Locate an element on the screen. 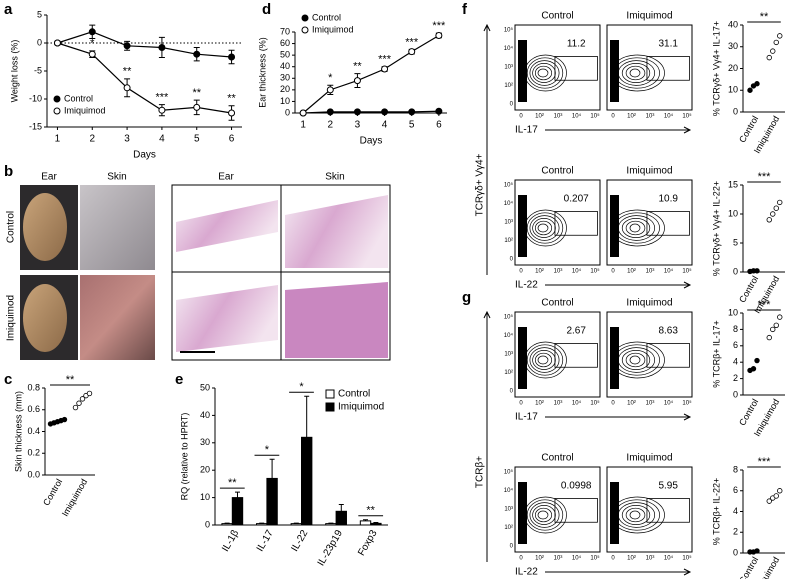 The image size is (788, 584). panel-label: f is located at coordinates (465, 9).